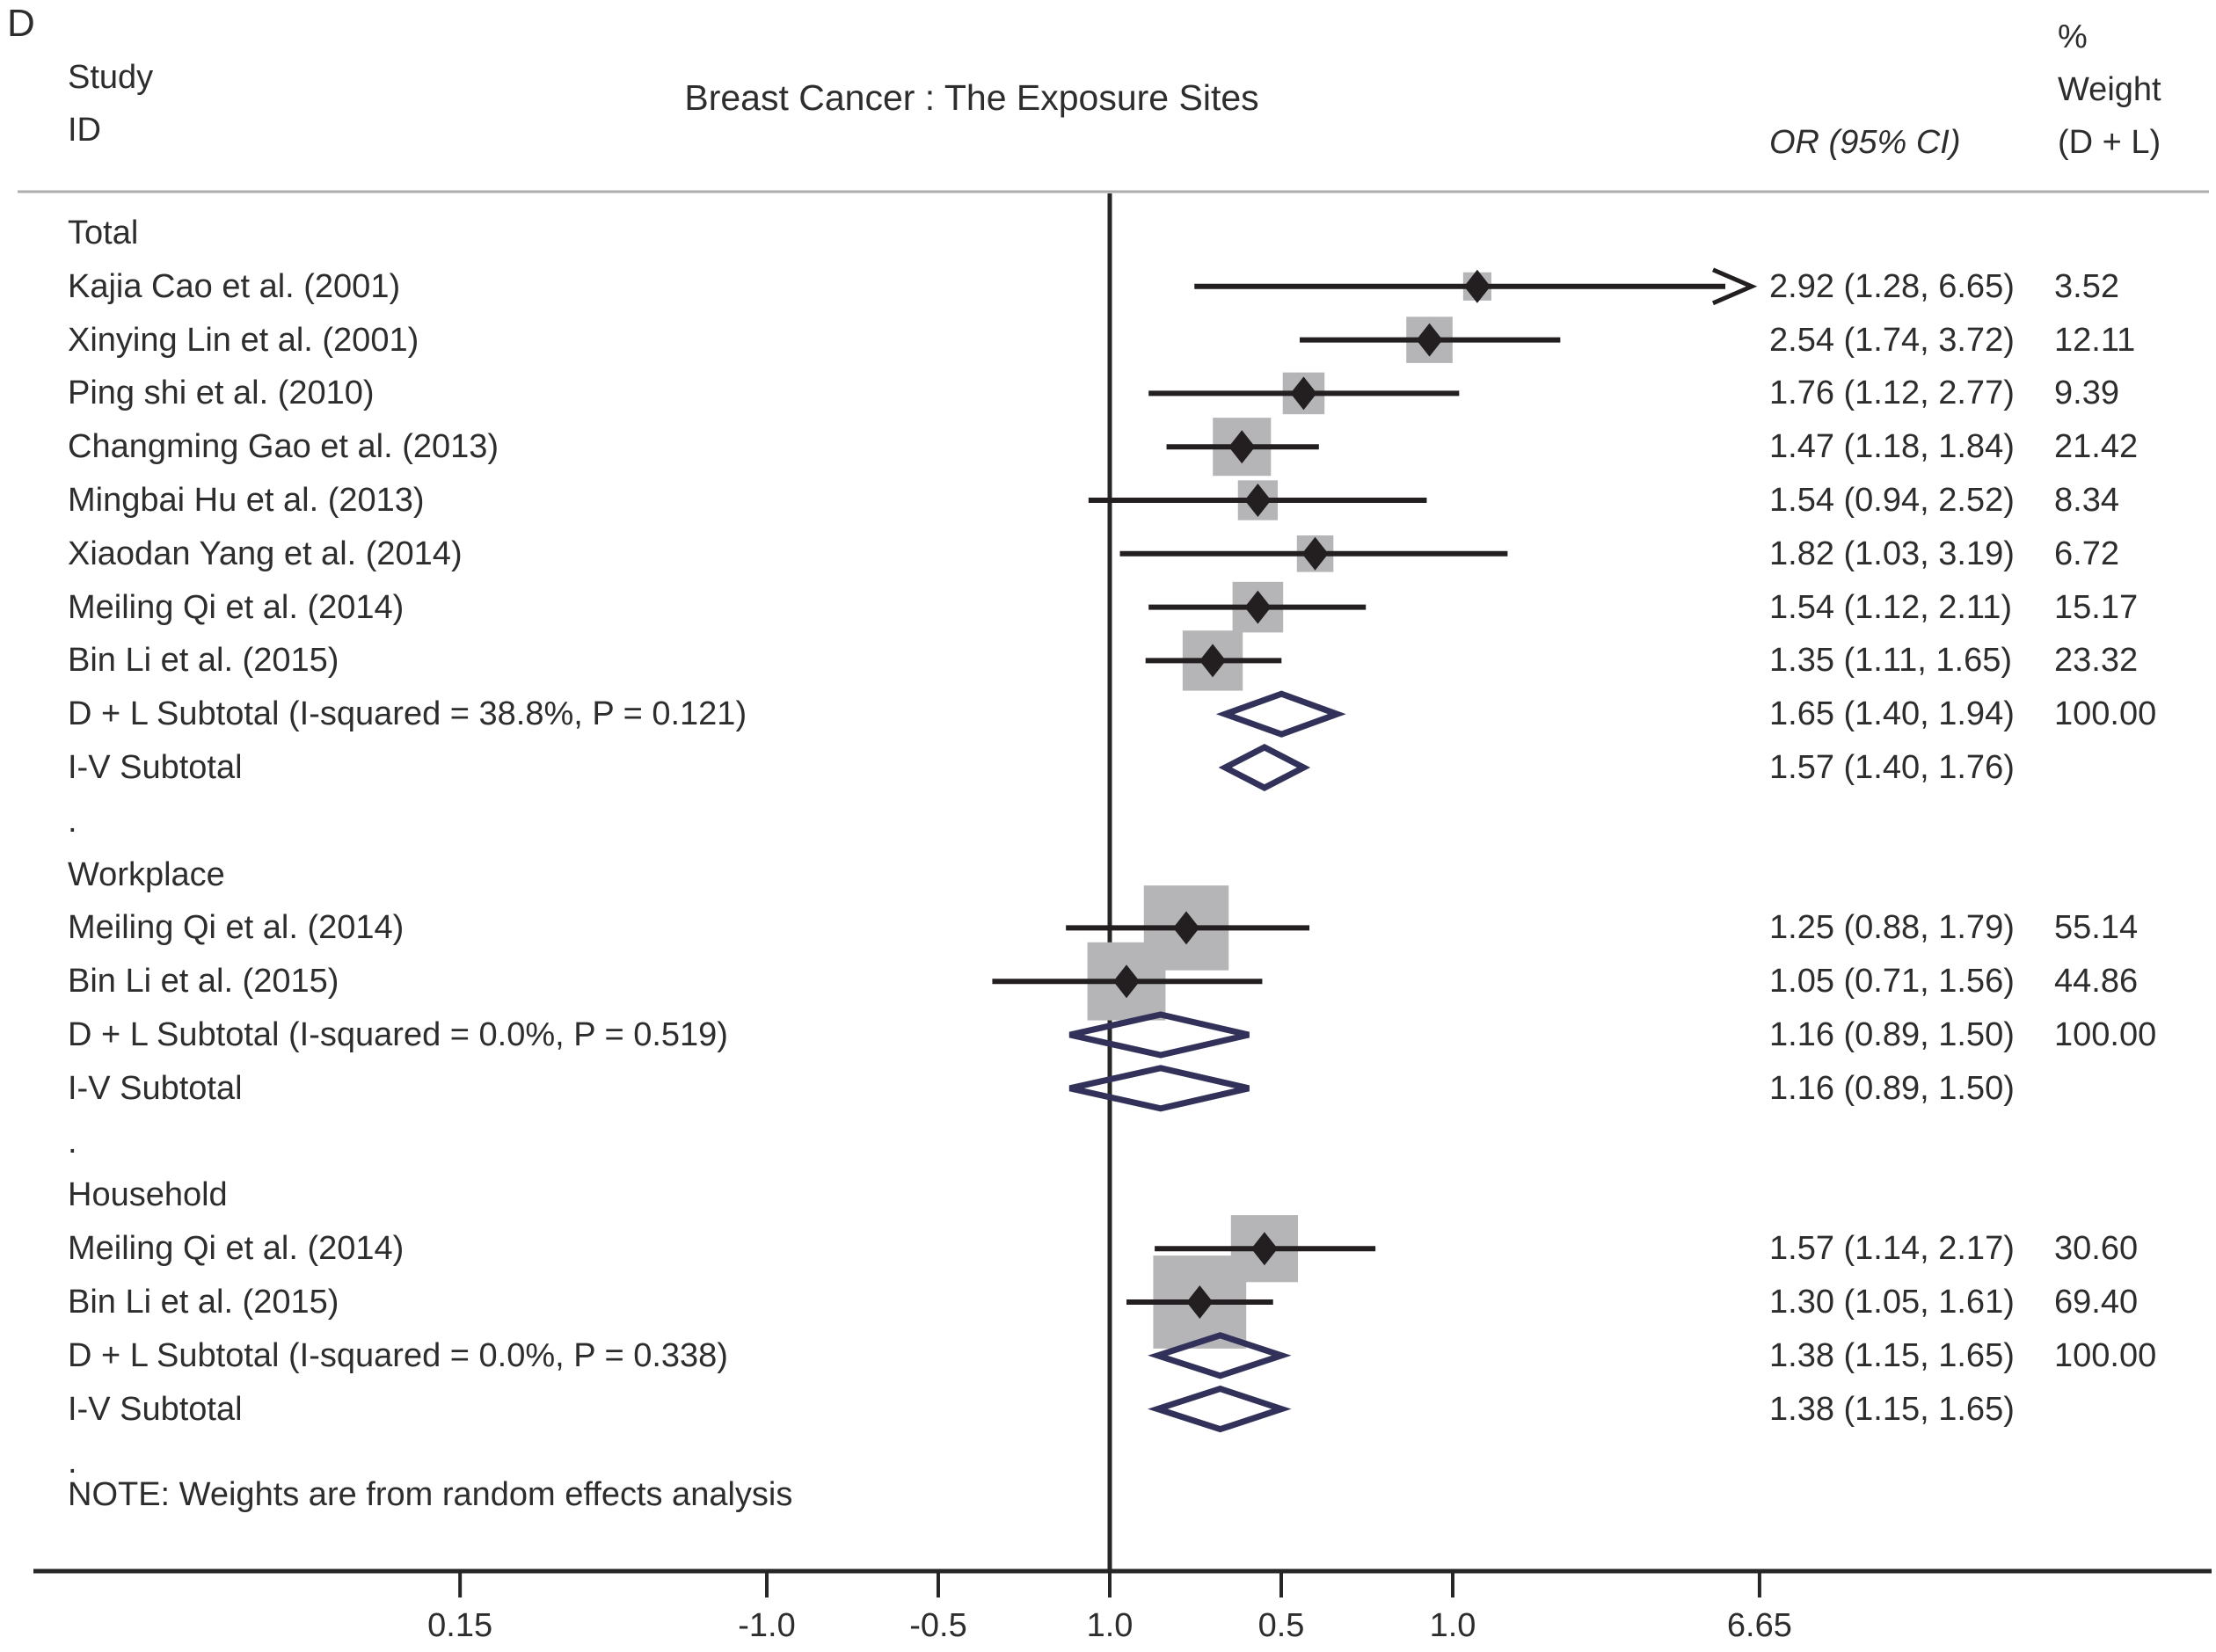 The width and height of the screenshot is (2216, 1652). What do you see at coordinates (1865, 142) in the screenshot?
I see `col-header-or: OR (95% CI)` at bounding box center [1865, 142].